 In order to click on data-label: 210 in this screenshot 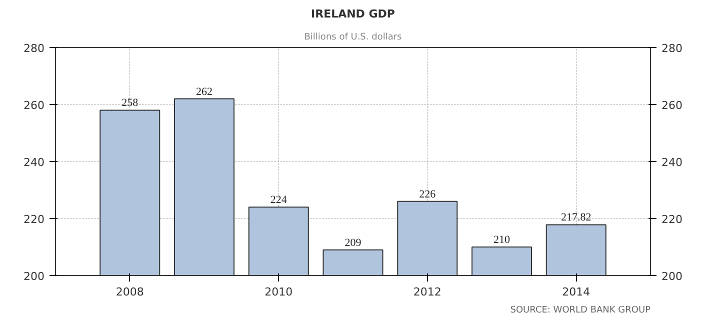, I will do `click(502, 240)`.